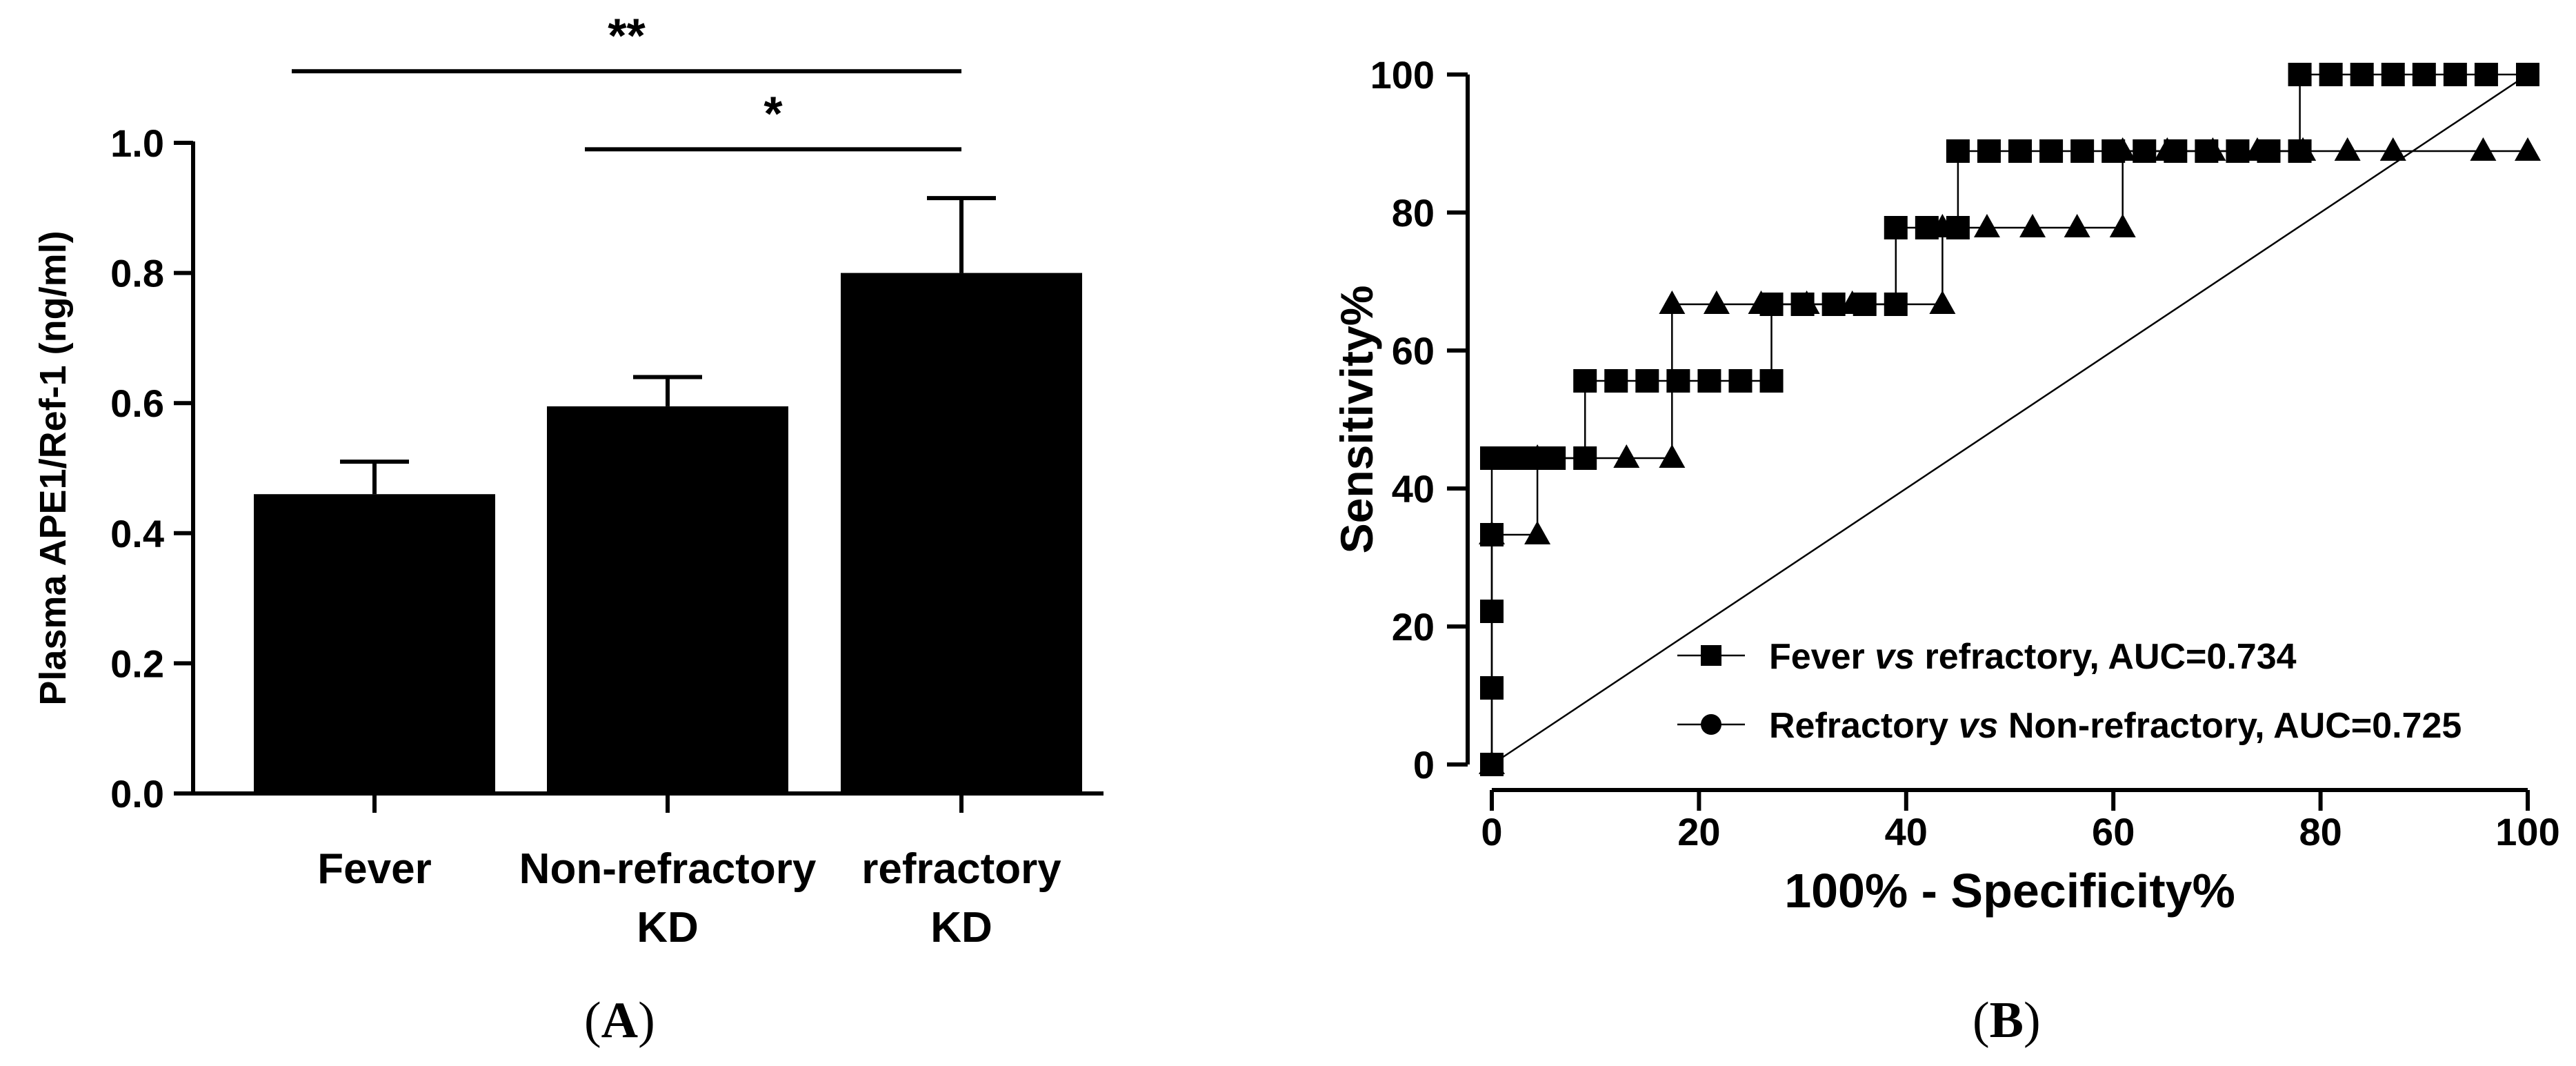  What do you see at coordinates (137, 143) in the screenshot?
I see `y-tick-label-a: 1.0` at bounding box center [137, 143].